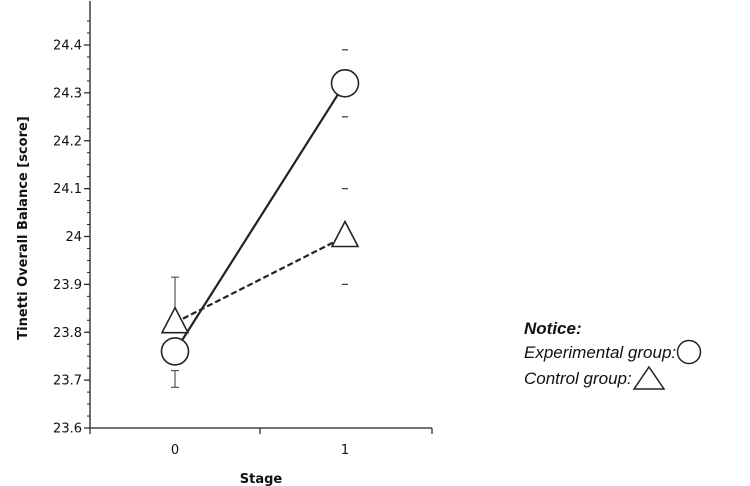  What do you see at coordinates (67, 141) in the screenshot?
I see `y-tick-label: 24.2` at bounding box center [67, 141].